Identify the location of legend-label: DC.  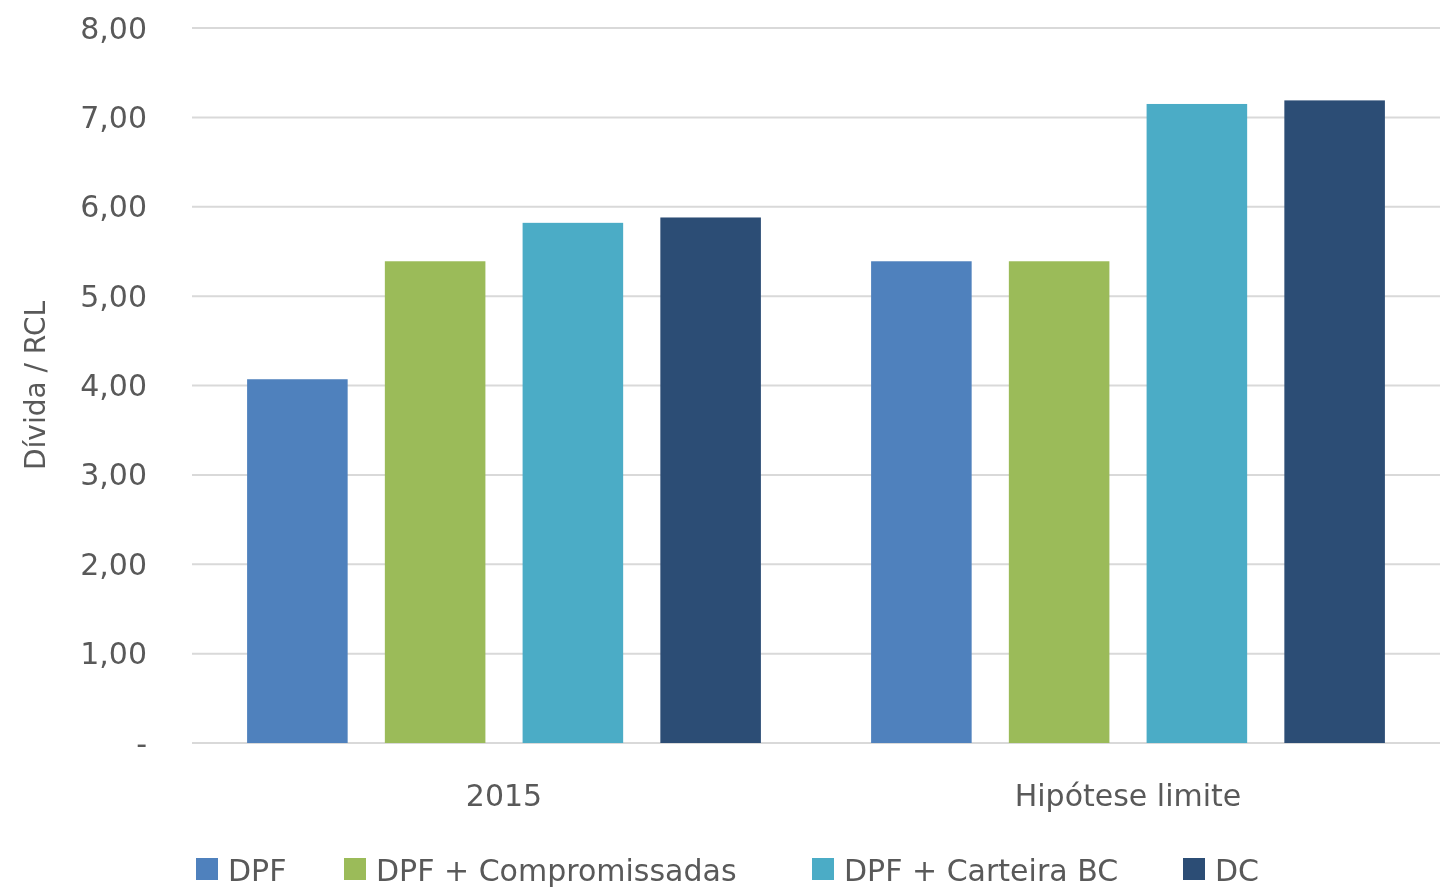
(1237, 870).